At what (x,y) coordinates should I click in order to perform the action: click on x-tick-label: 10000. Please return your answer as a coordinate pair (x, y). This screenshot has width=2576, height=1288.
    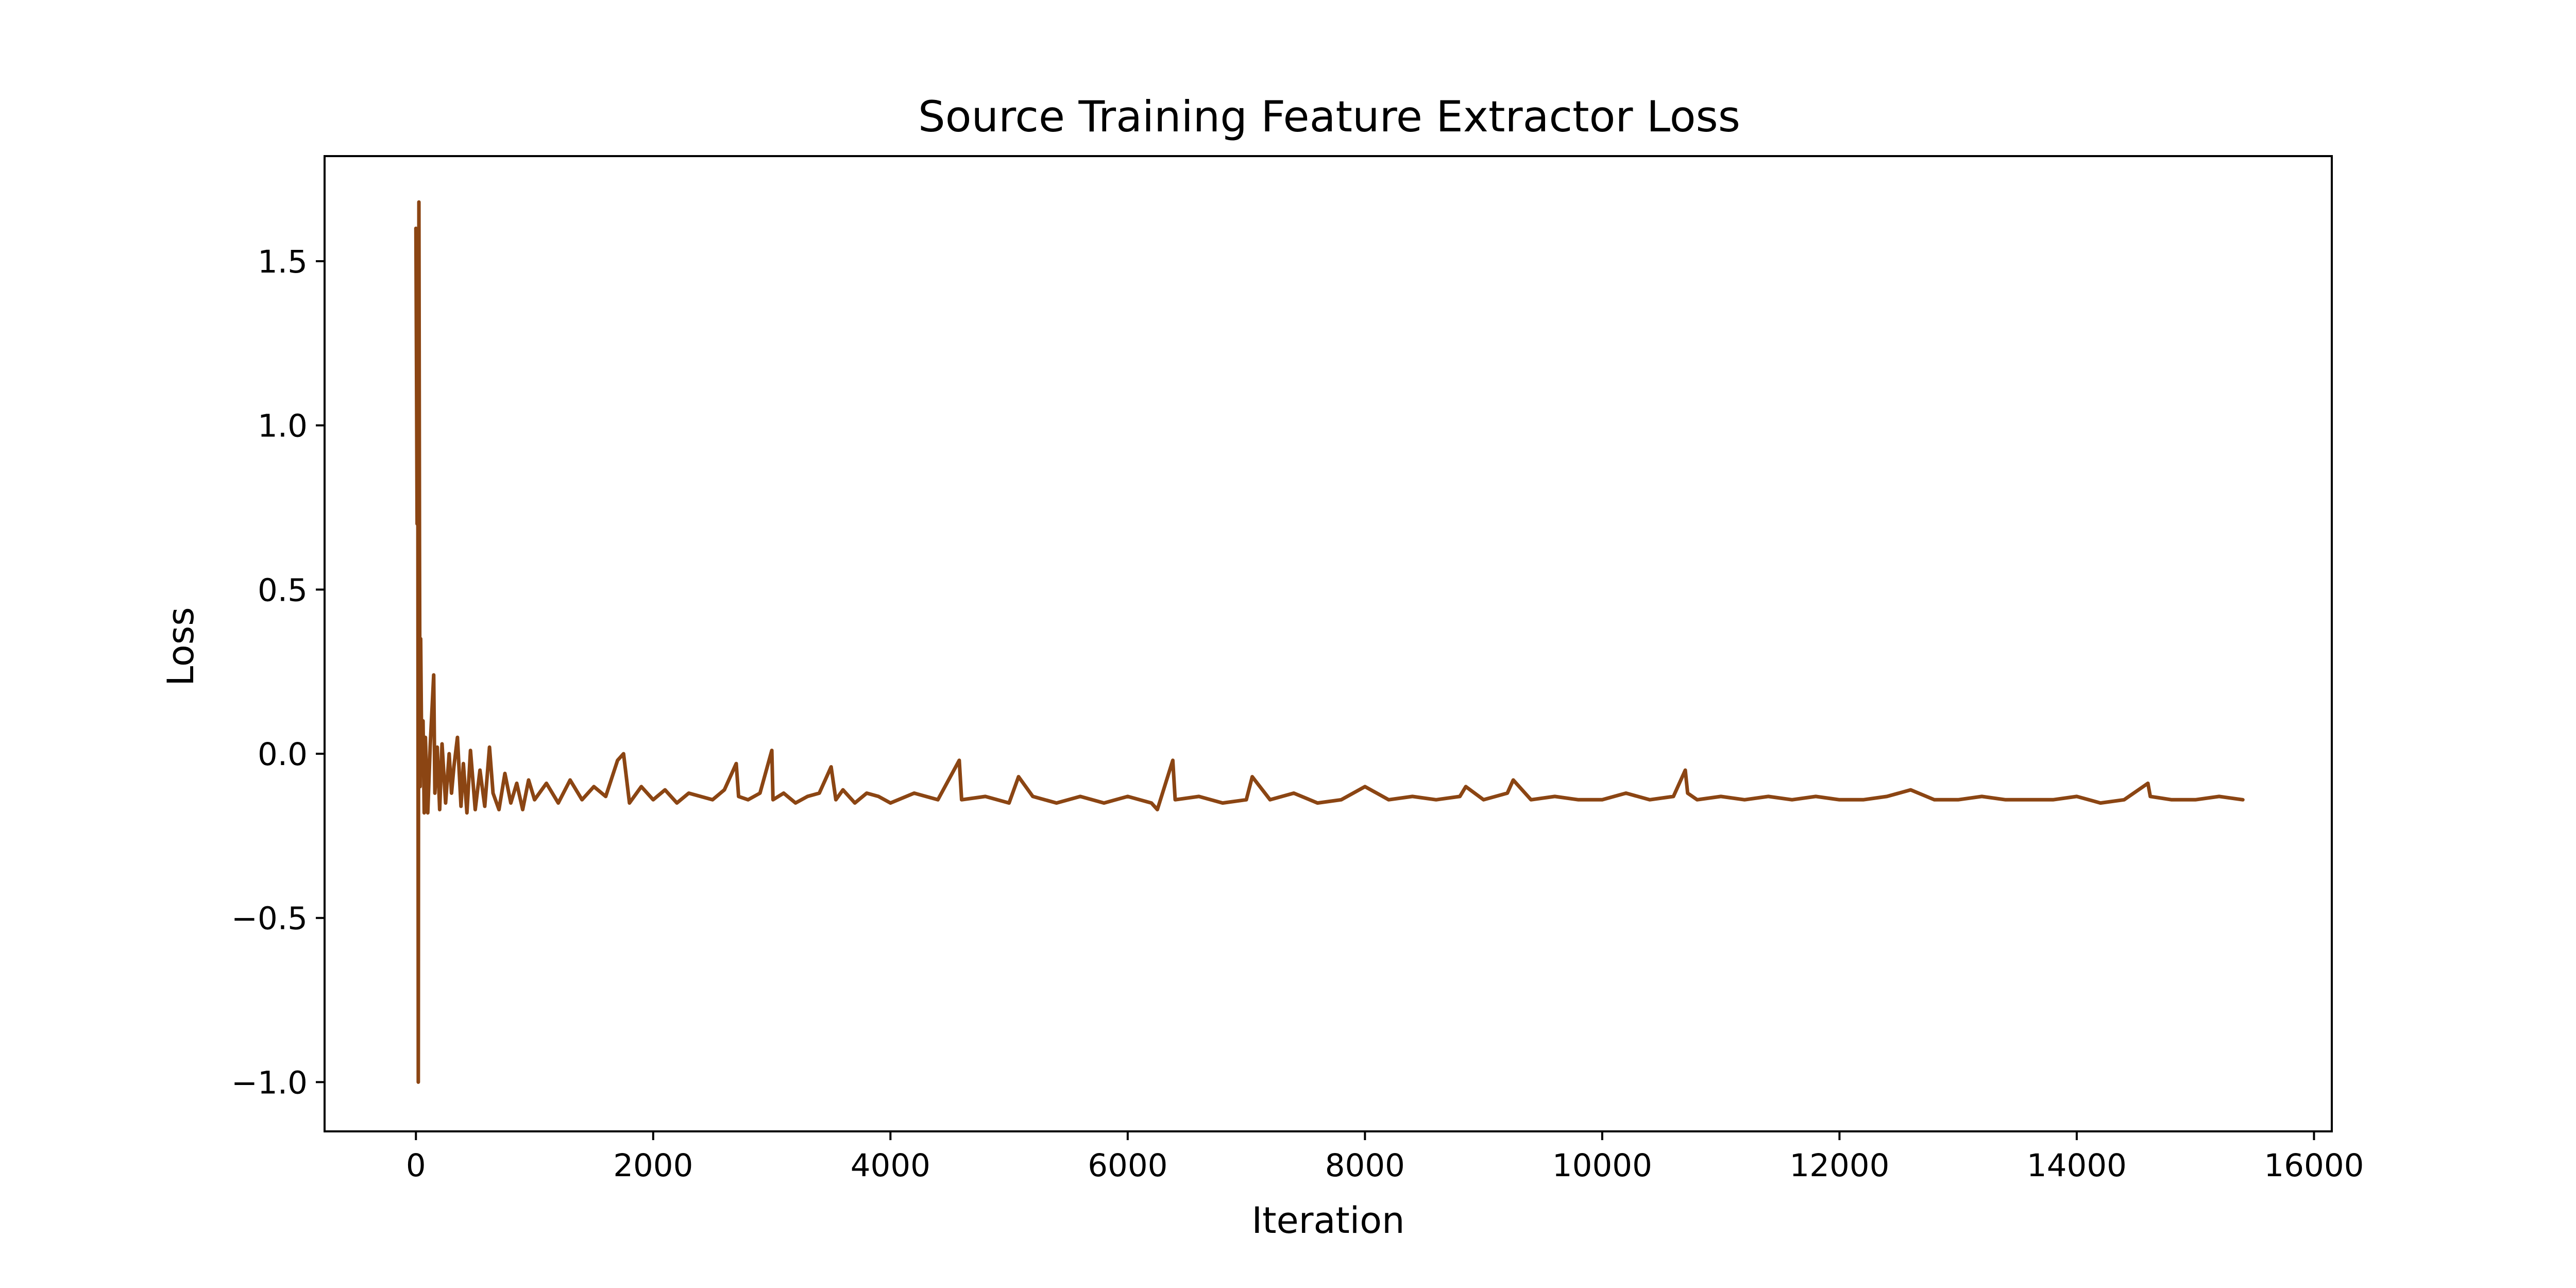
    Looking at the image, I should click on (1602, 1165).